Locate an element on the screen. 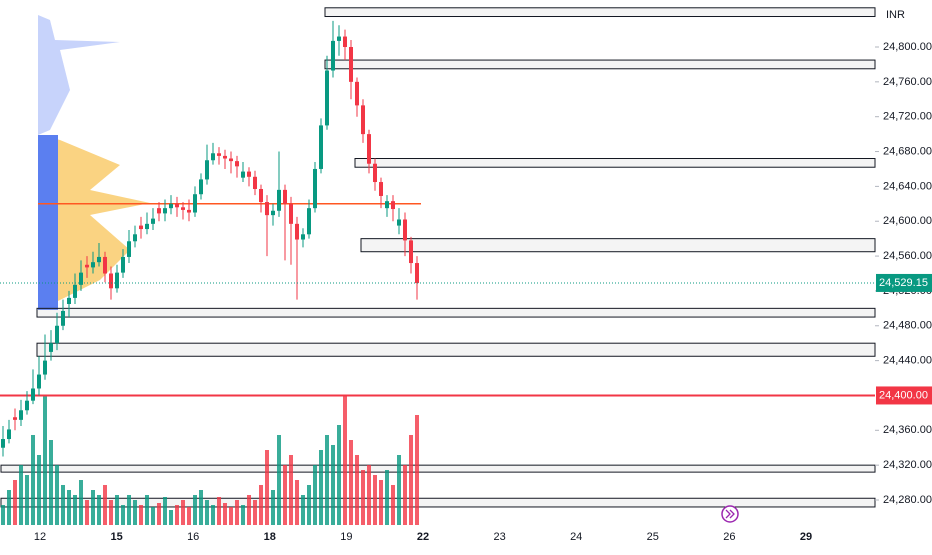 The width and height of the screenshot is (932, 555). last-price-box is located at coordinates (904, 282).